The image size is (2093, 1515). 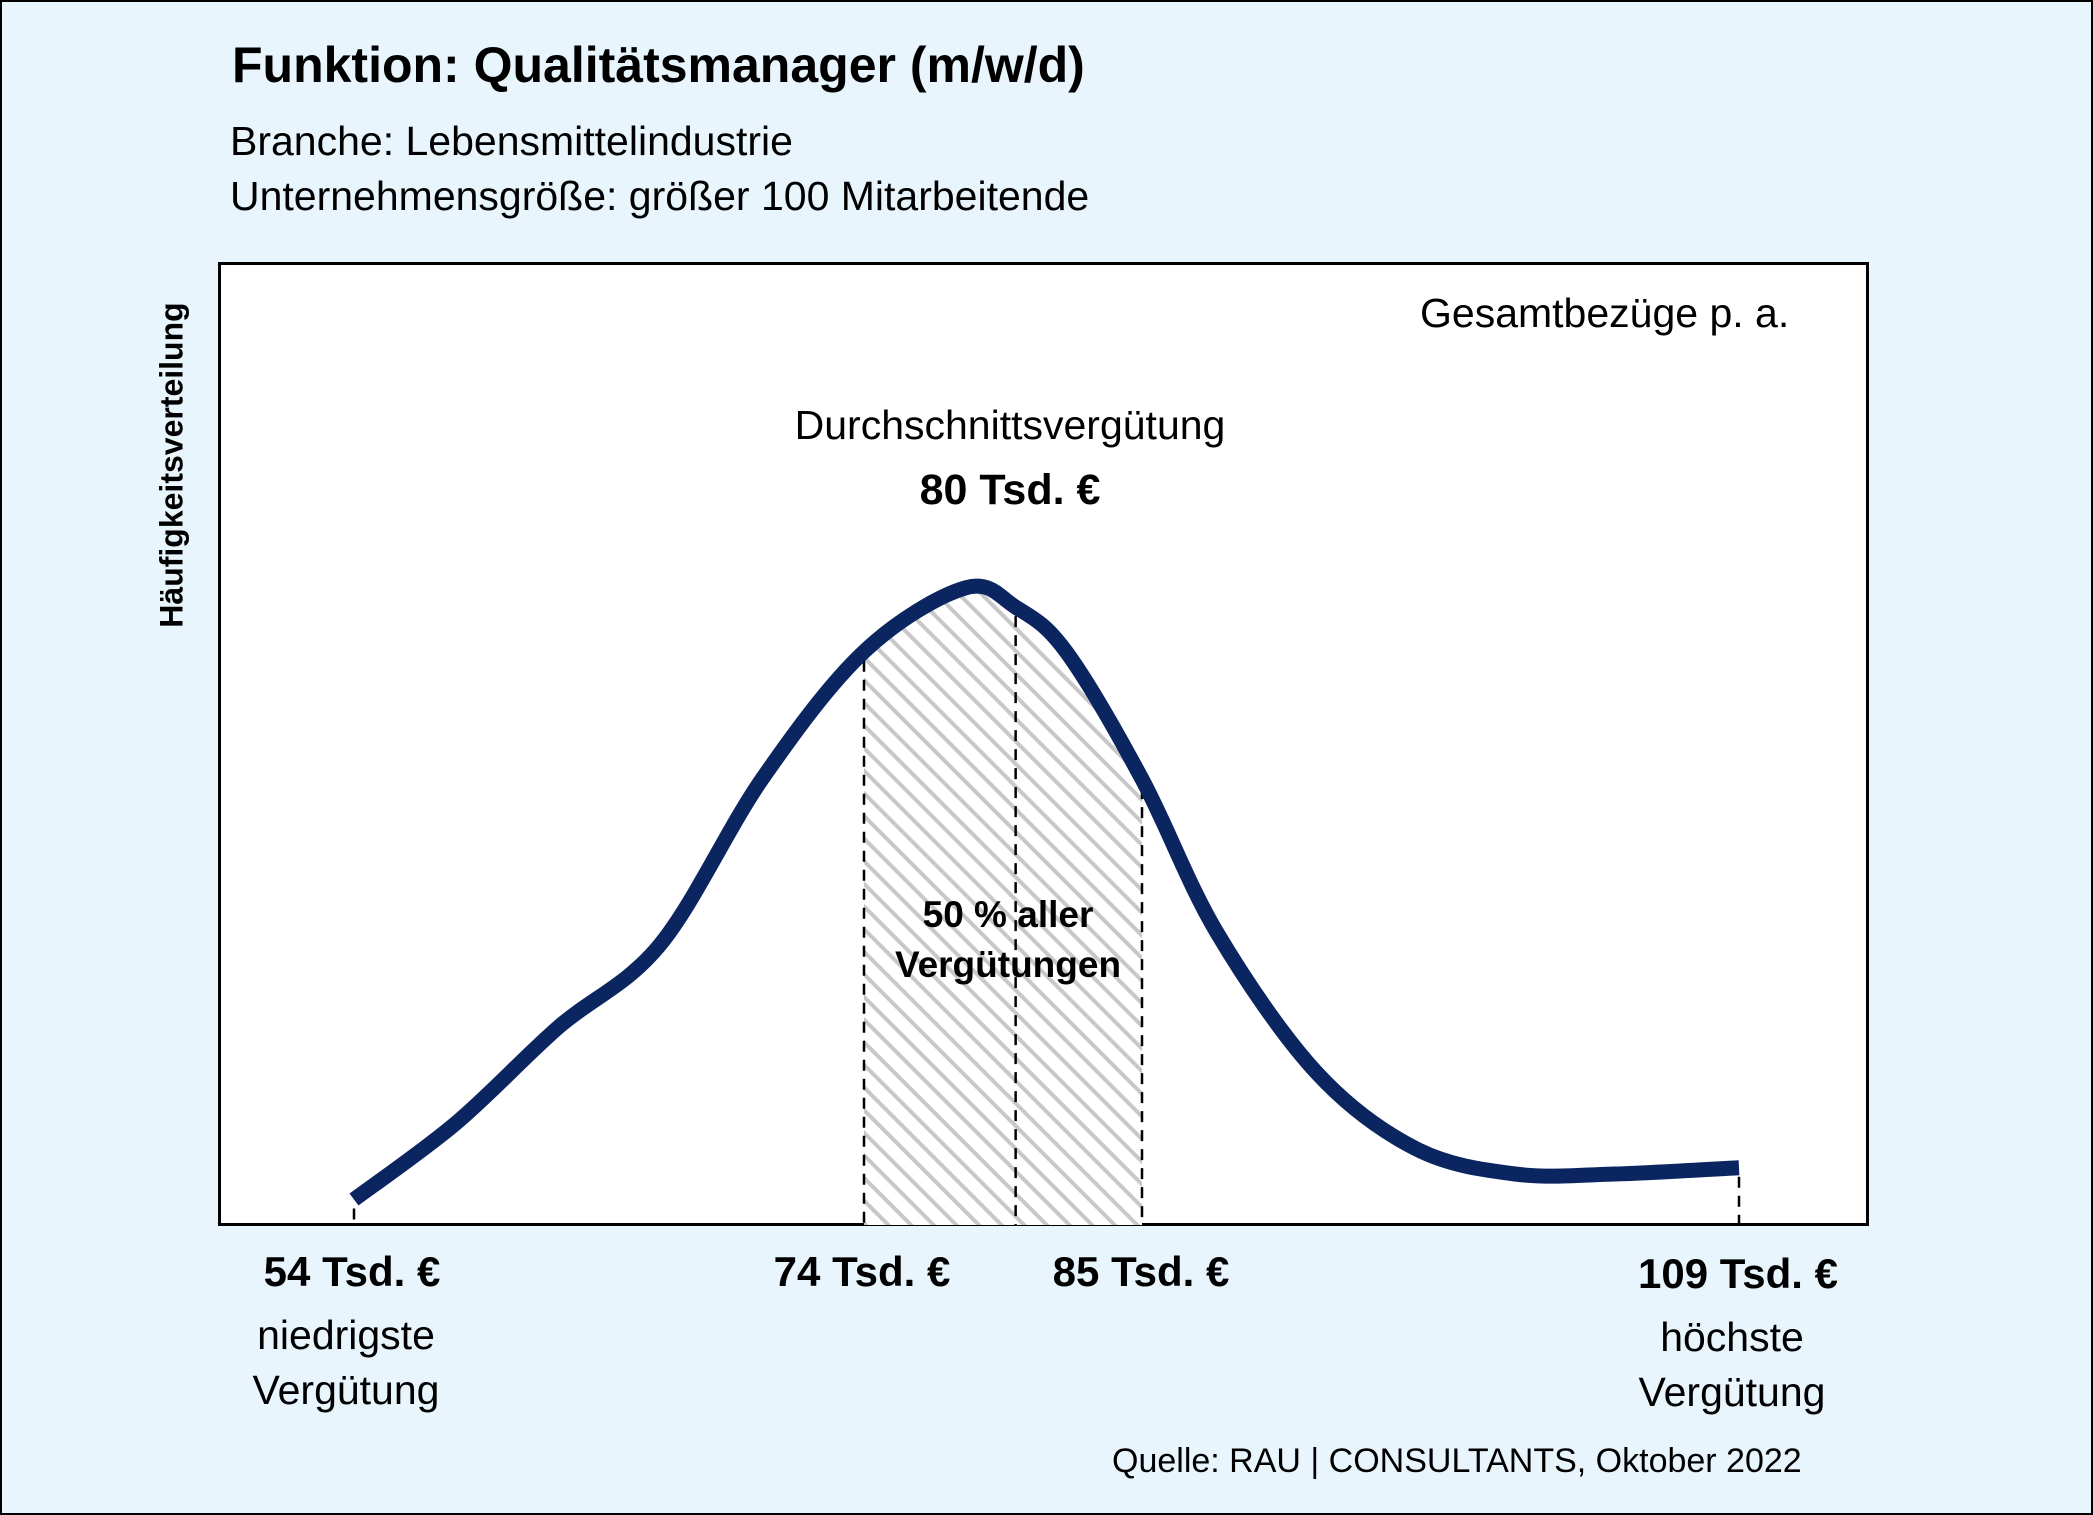 What do you see at coordinates (1732, 1392) in the screenshot?
I see `max-description-line2: Vergütung` at bounding box center [1732, 1392].